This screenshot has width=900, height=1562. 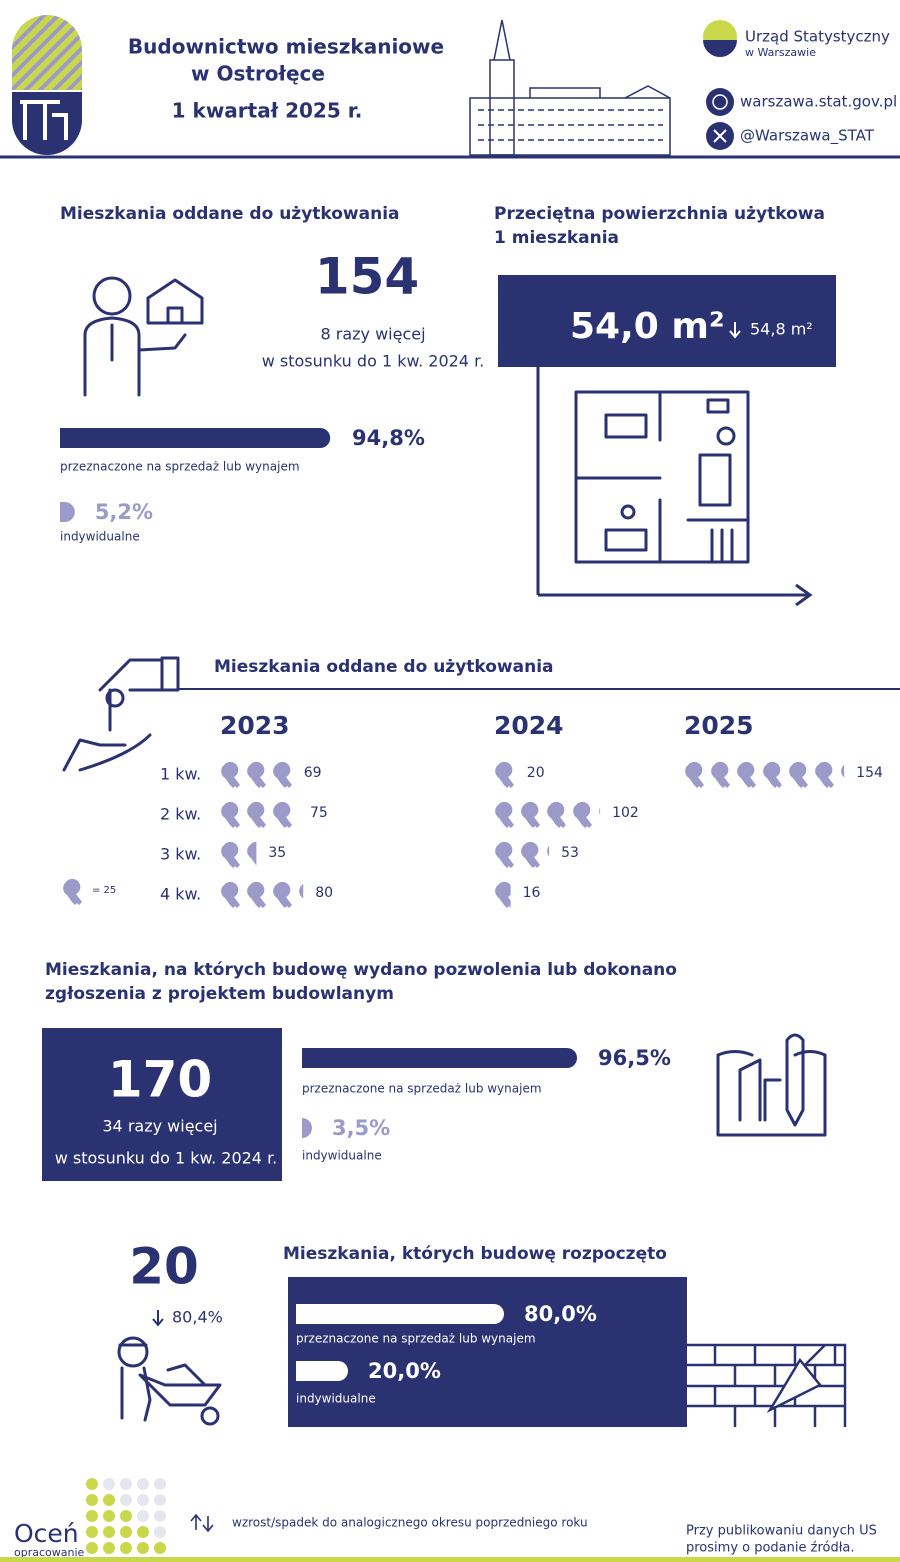 I want to click on section-title: Mieszkania, których budowę rozpoczęto, so click(x=475, y=1254).